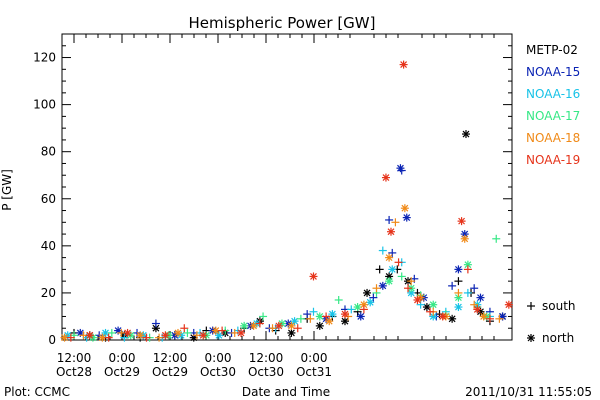 The height and width of the screenshot is (400, 600). I want to click on y-axis-label: P [GW], so click(7, 190).